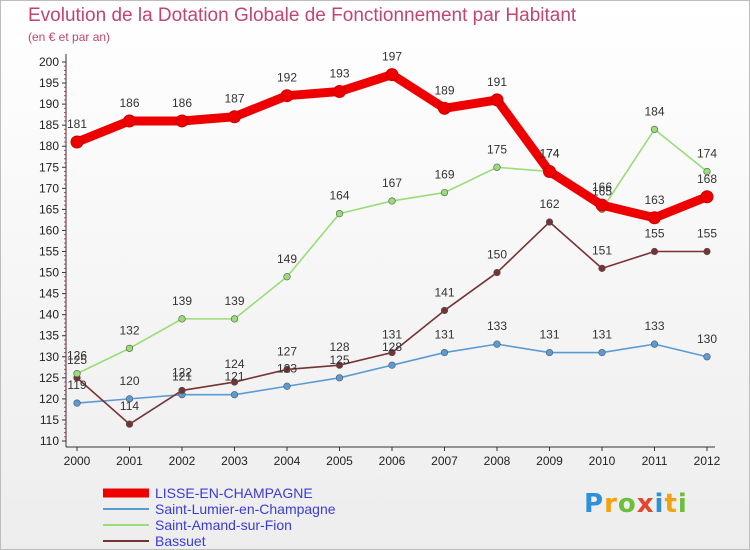 The image size is (750, 550). What do you see at coordinates (49, 252) in the screenshot?
I see `y-tick-label: 155` at bounding box center [49, 252].